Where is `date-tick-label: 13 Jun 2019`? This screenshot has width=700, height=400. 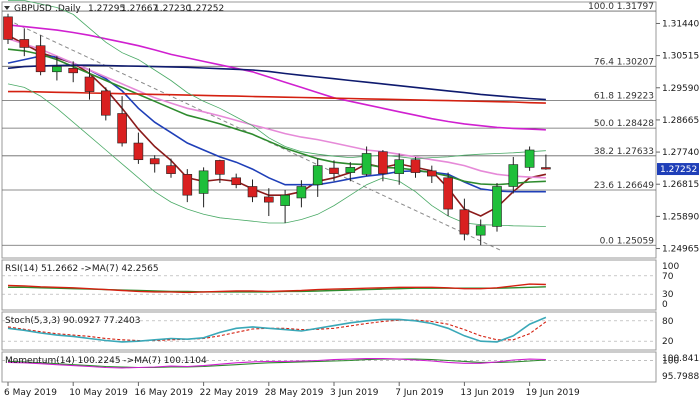
date-tick-label: 13 Jun 2019 is located at coordinates (487, 393).